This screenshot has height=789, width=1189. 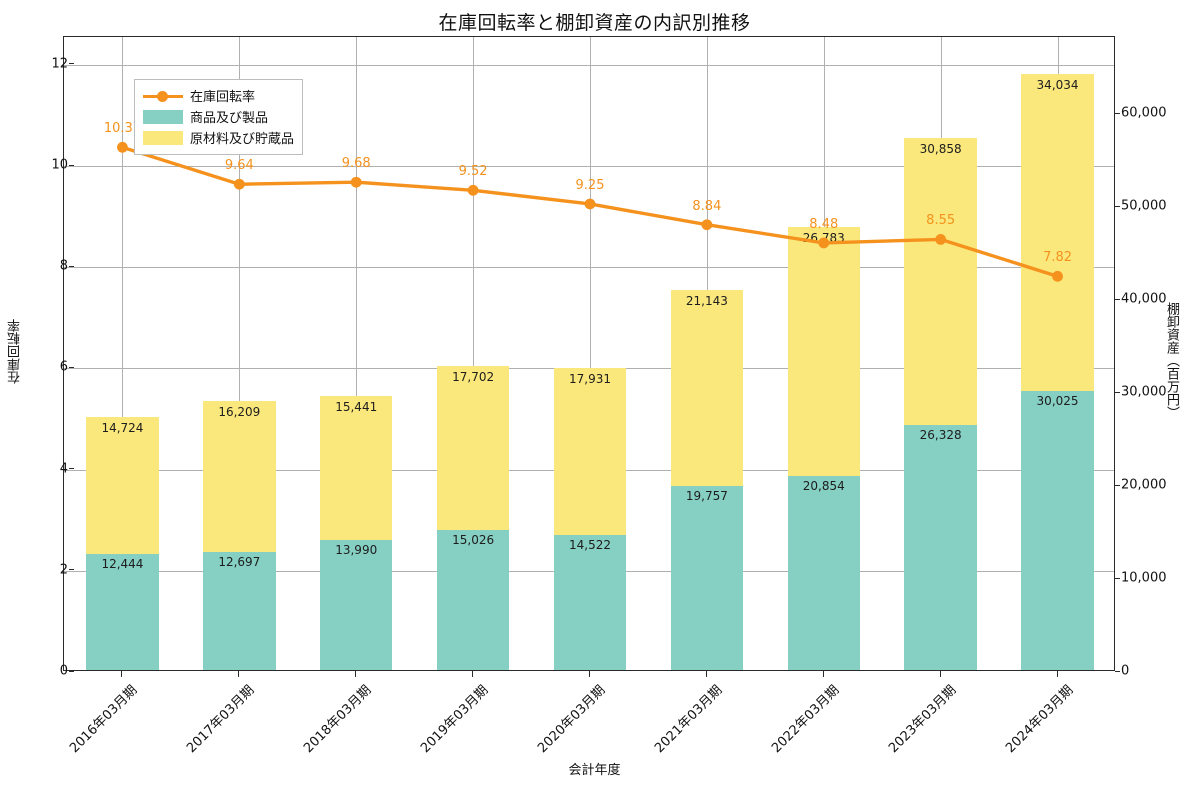 I want to click on line-path-inventory-turnover, so click(x=590, y=212).